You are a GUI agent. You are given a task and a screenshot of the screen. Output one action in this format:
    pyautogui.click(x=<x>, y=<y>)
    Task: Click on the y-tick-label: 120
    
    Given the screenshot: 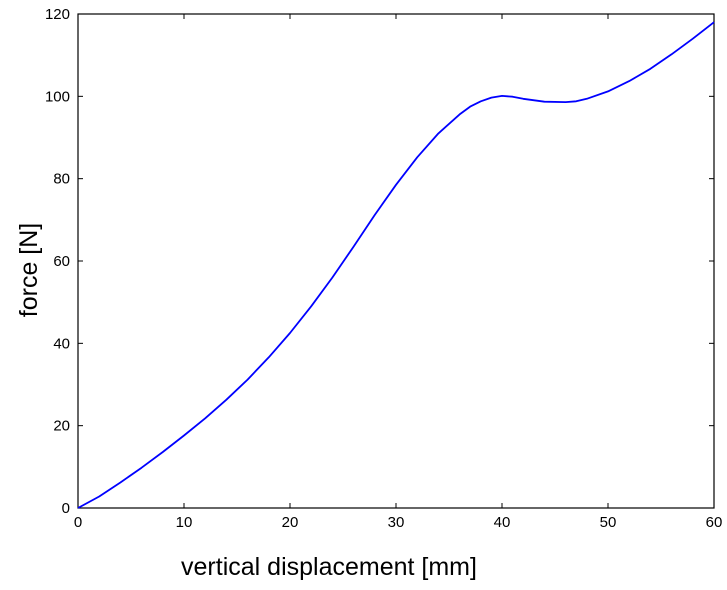 What is the action you would take?
    pyautogui.click(x=57, y=14)
    